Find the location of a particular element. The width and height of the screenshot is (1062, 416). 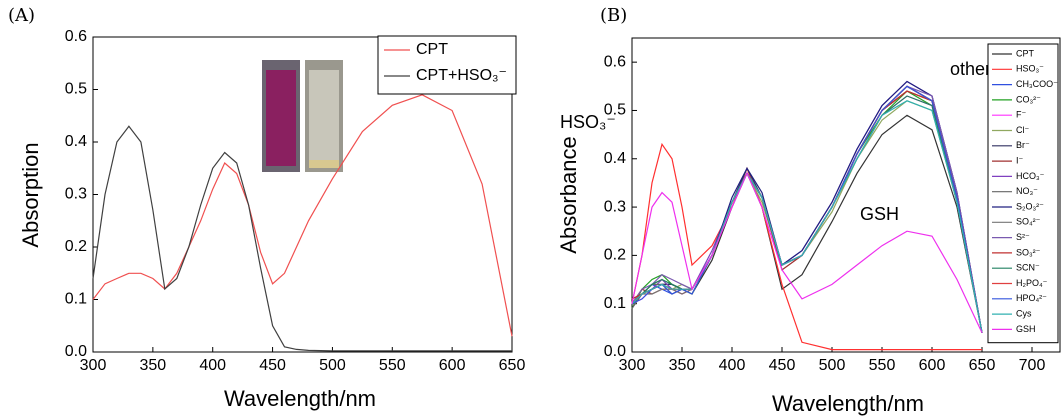

legend-label: Br⁻ is located at coordinates (1023, 145).